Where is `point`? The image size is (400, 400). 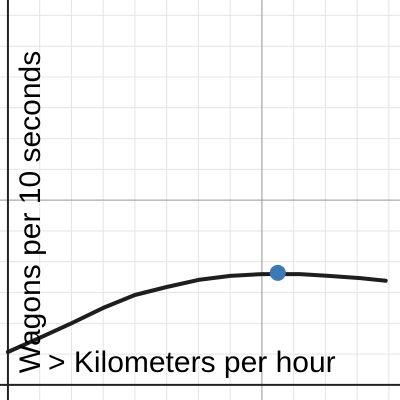 point is located at coordinates (277, 272).